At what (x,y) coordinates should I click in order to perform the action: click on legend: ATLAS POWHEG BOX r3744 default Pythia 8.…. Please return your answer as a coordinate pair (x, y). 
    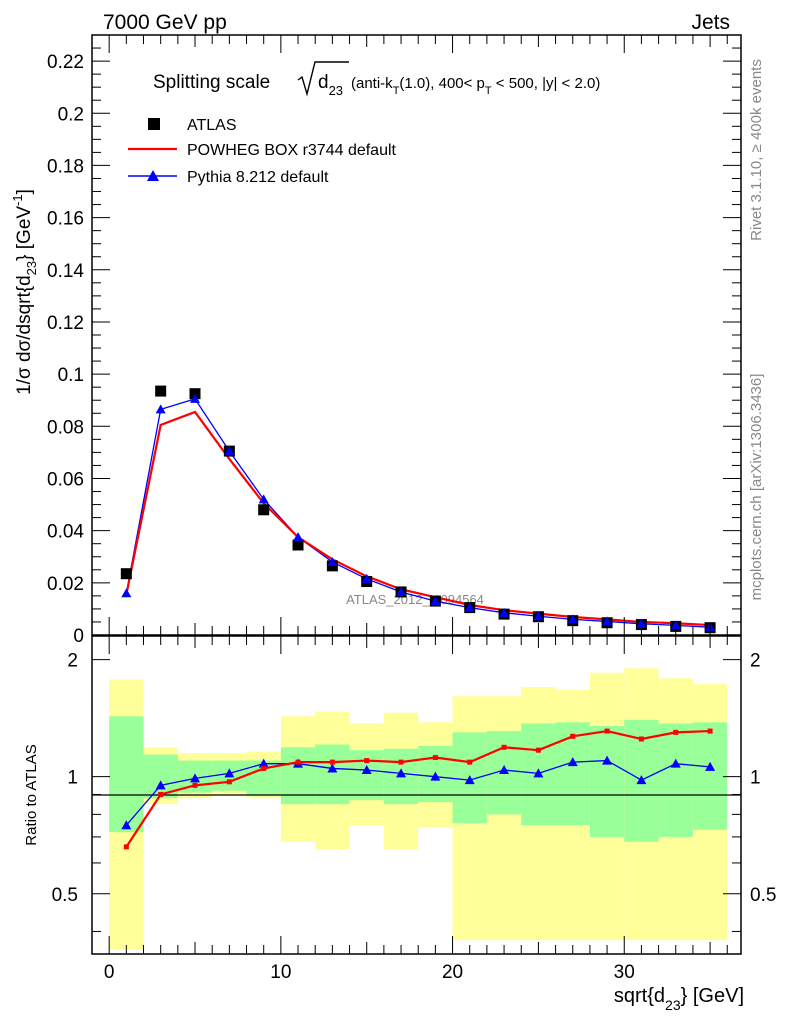
    Looking at the image, I should click on (262, 151).